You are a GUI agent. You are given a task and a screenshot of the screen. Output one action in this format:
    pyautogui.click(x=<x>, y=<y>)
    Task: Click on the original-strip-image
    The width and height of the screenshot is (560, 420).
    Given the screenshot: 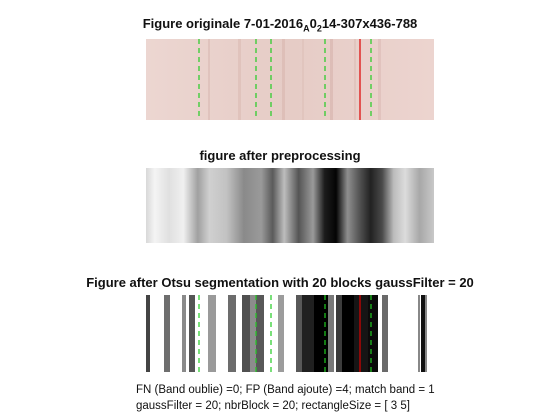 What is the action you would take?
    pyautogui.click(x=290, y=79)
    